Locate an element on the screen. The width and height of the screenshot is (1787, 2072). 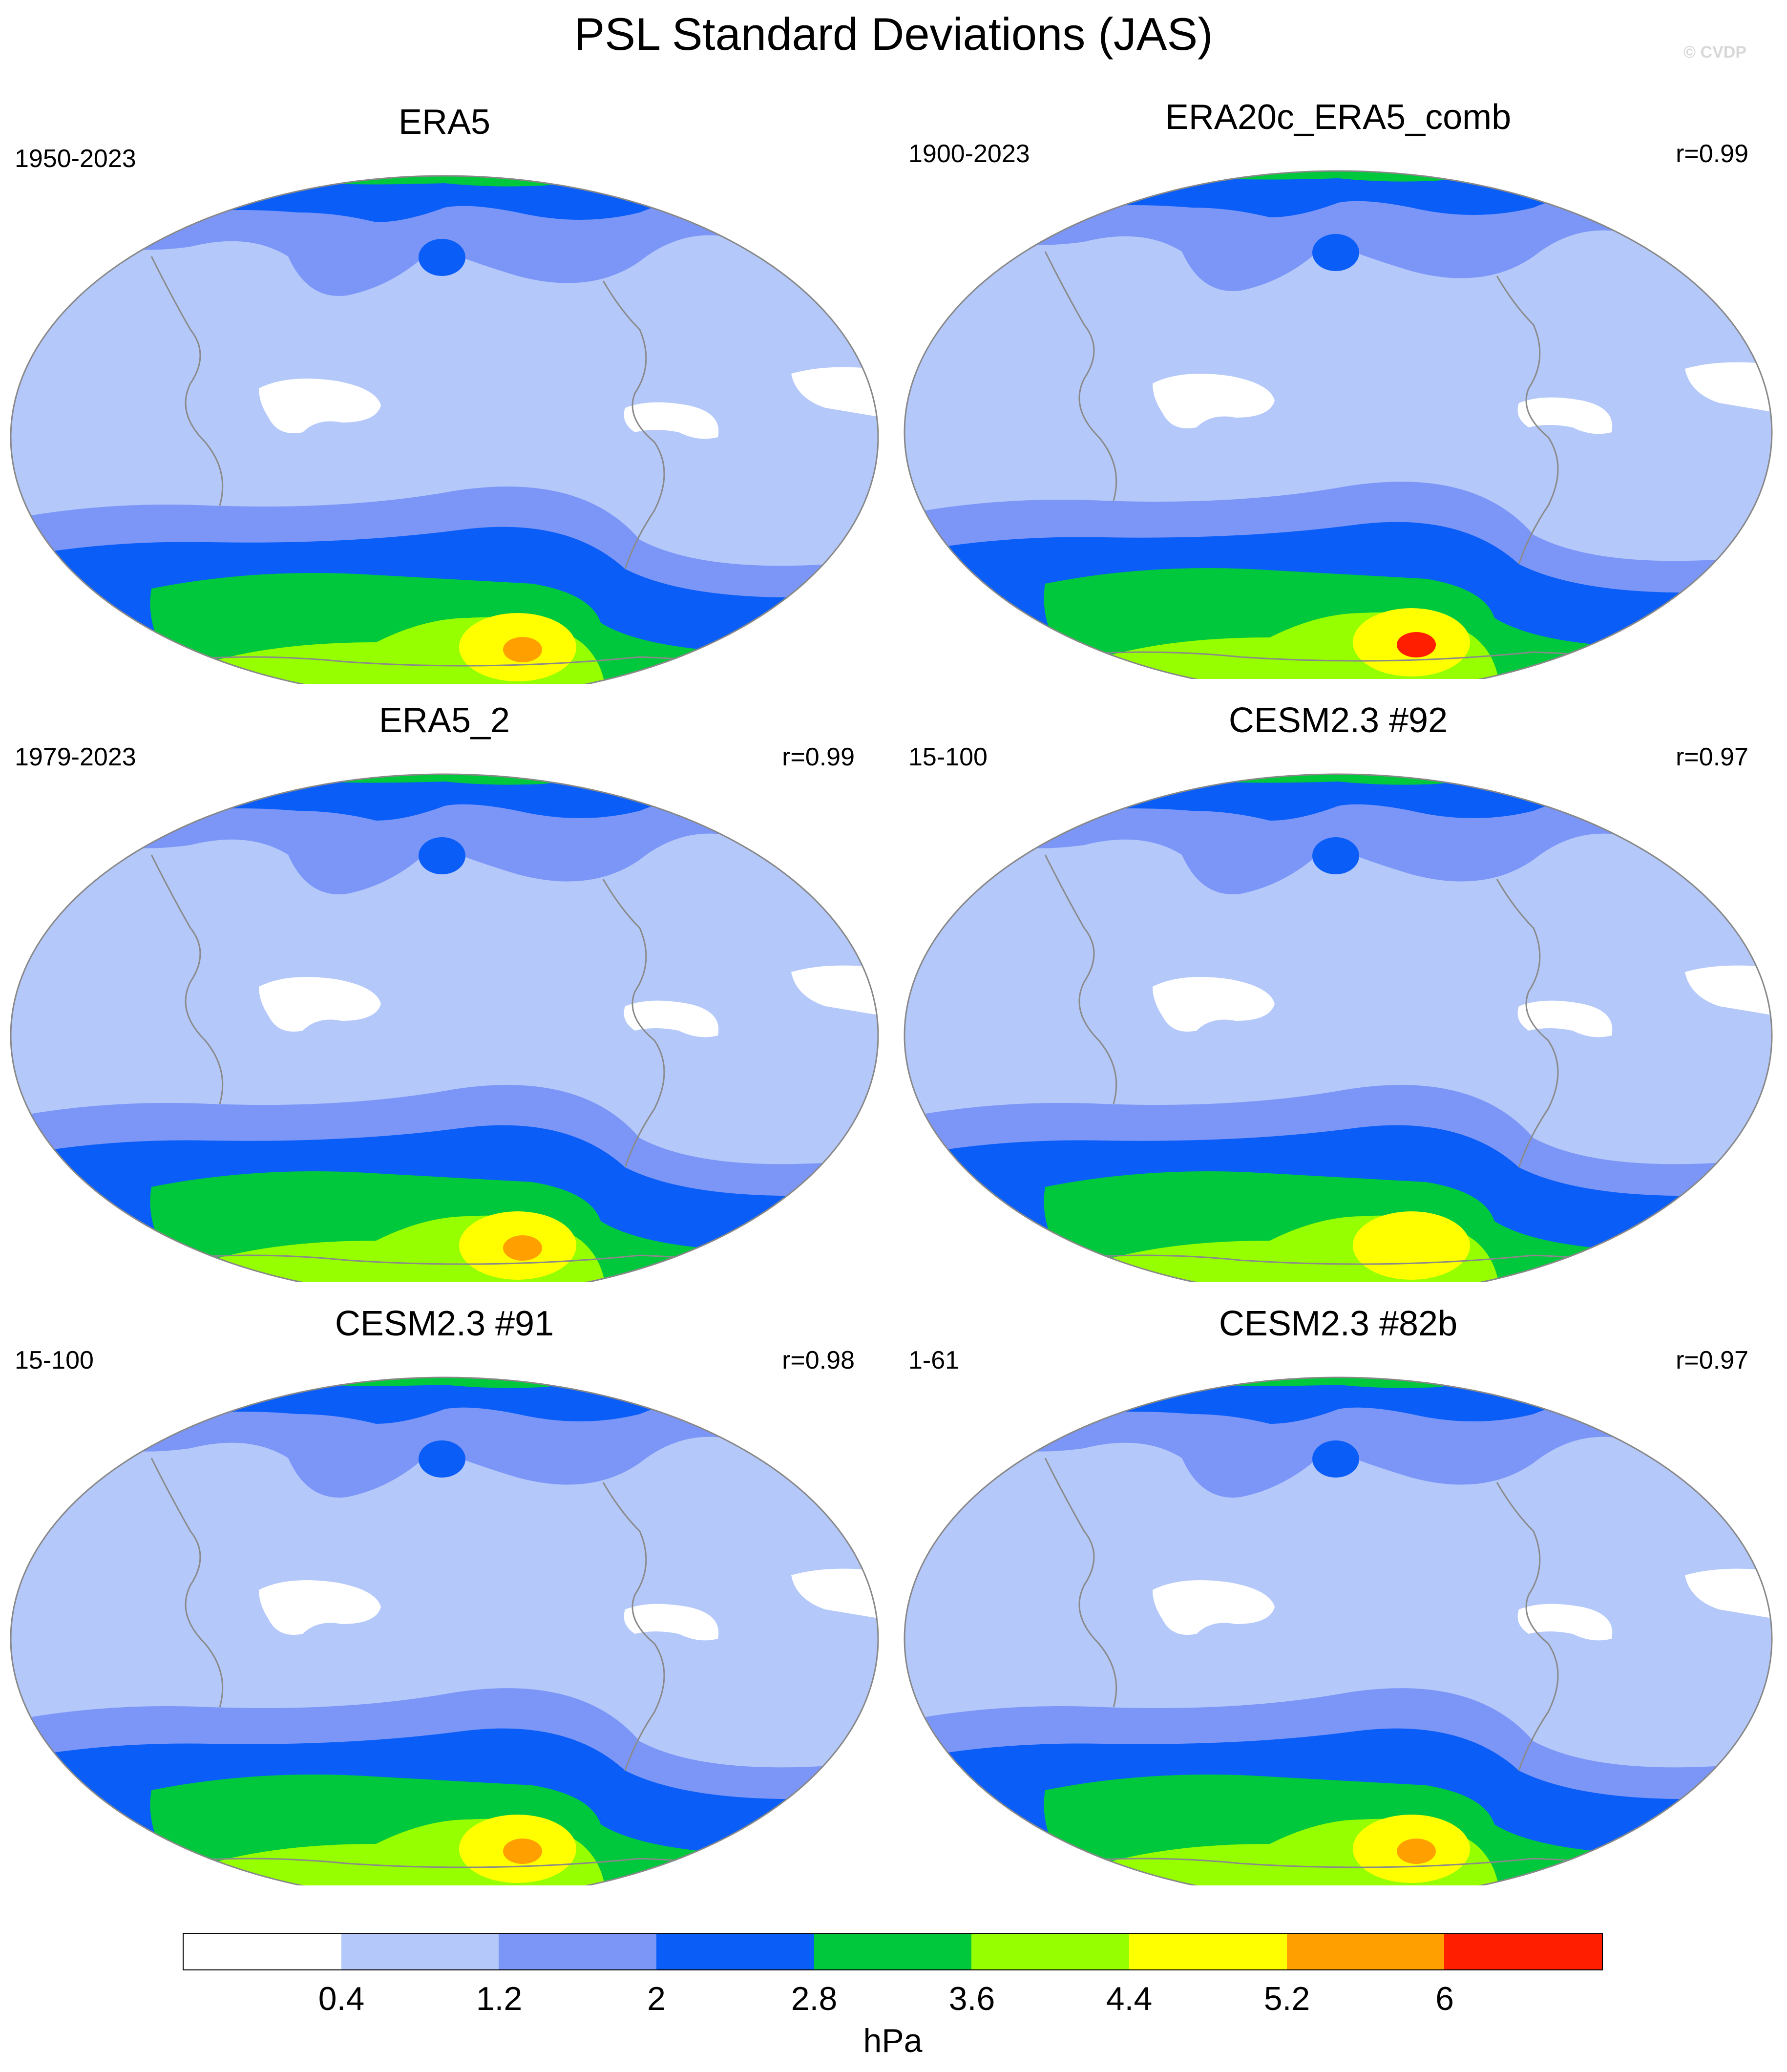
panel-title: CESM2.3 #91 is located at coordinates (444, 1323).